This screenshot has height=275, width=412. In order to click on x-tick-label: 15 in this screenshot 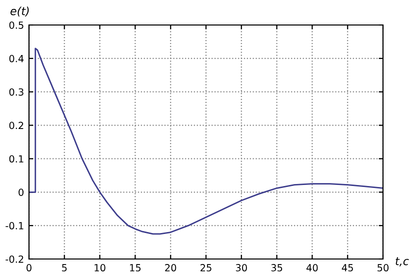, I will do `click(135, 268)`.